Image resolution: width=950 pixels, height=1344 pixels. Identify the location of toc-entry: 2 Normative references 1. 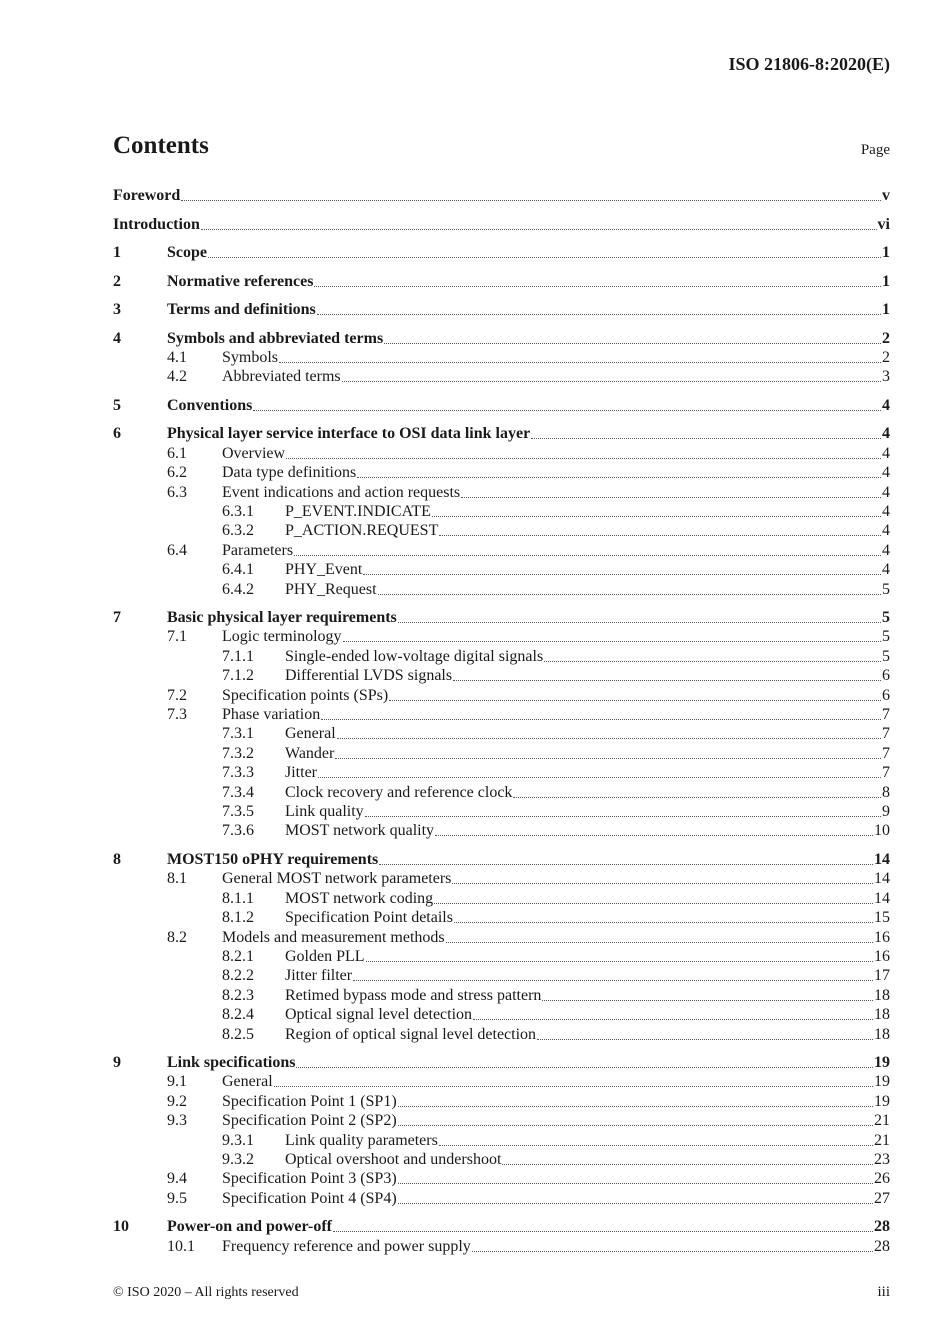
(501, 282).